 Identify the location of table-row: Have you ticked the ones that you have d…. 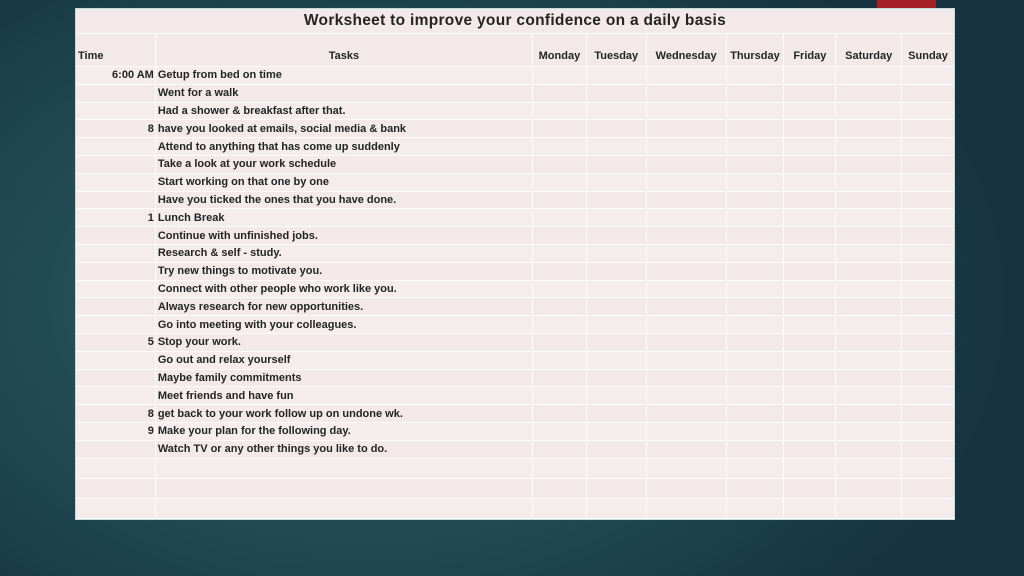
(515, 200).